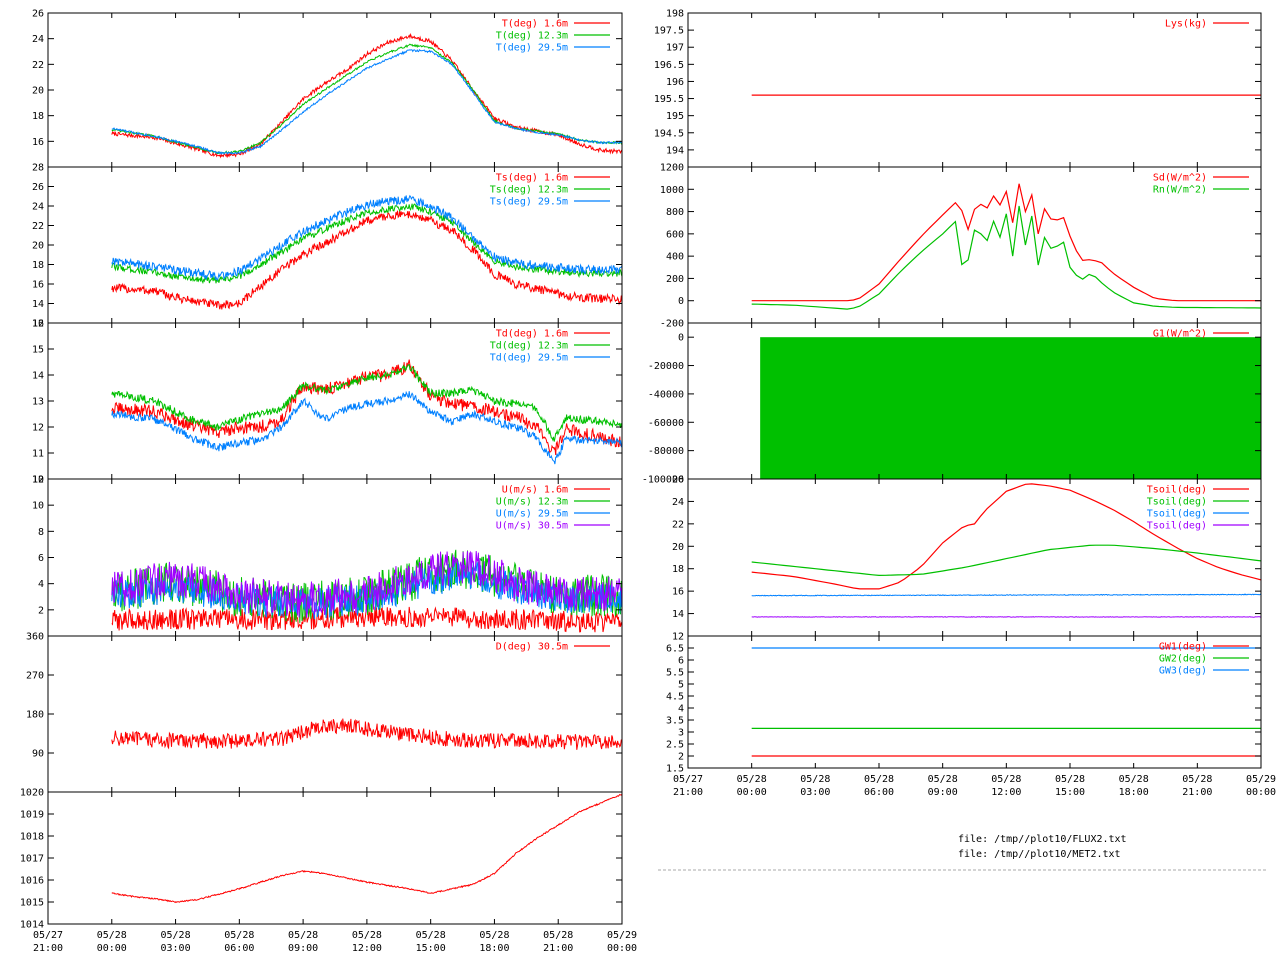 The image size is (1280, 960). I want to click on legend-label: GW3(deg), so click(1183, 671).